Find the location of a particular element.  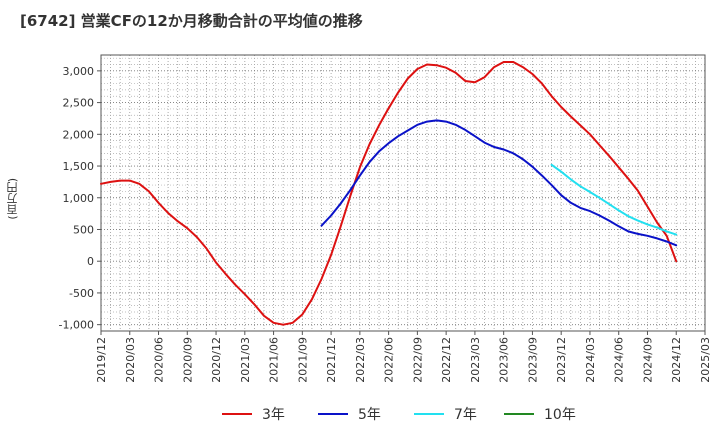

x-tick-label: 2023/12 is located at coordinates (561, 360).